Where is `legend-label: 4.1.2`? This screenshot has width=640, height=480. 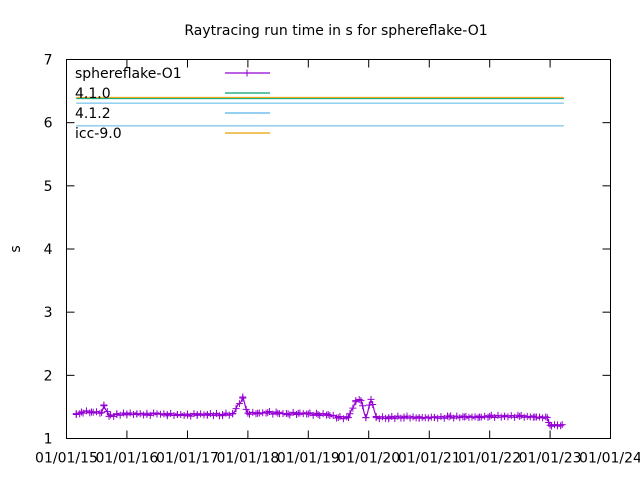 legend-label: 4.1.2 is located at coordinates (93, 114).